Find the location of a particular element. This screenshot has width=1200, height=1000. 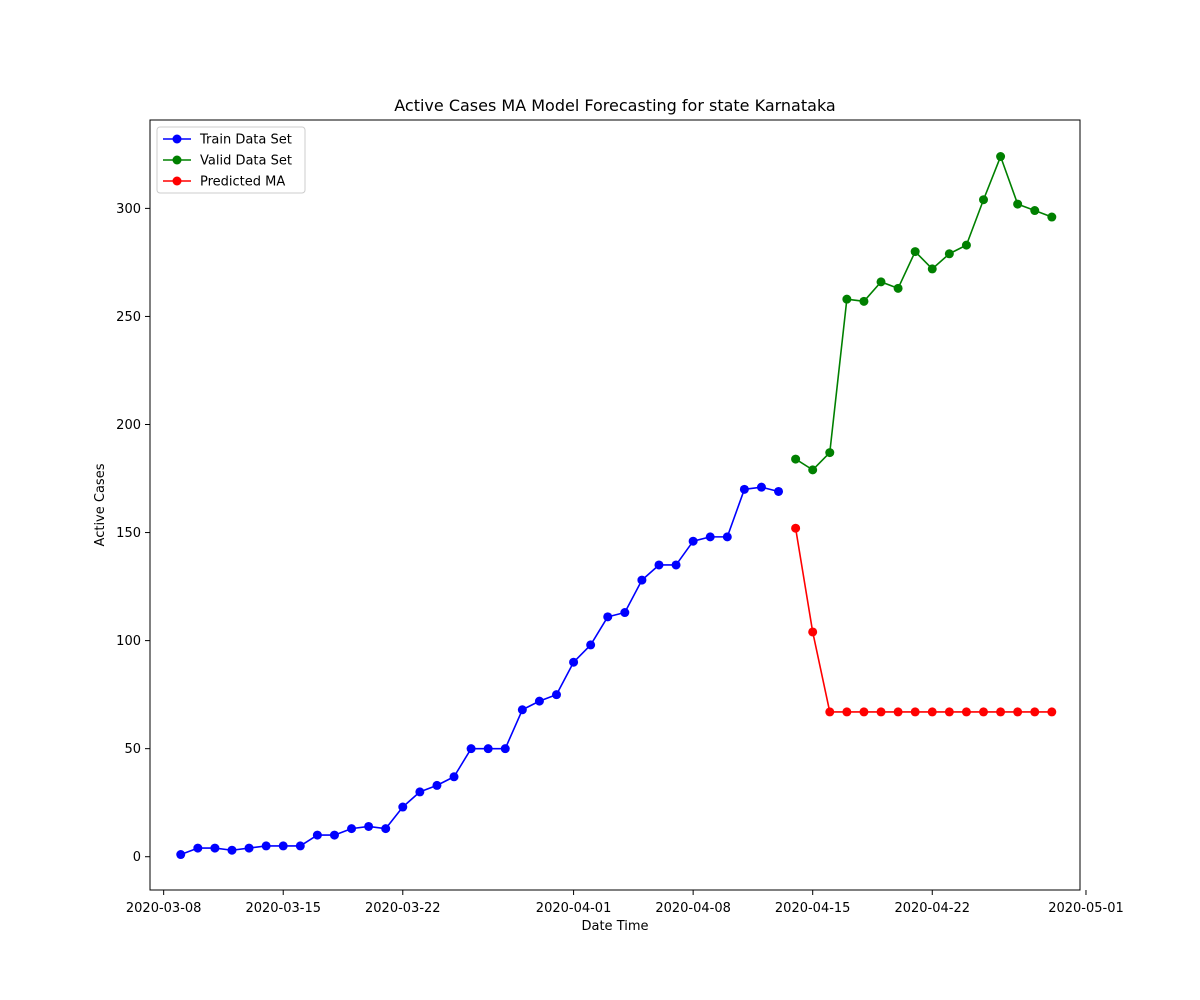

legend-label: Valid Data Set is located at coordinates (246, 161).